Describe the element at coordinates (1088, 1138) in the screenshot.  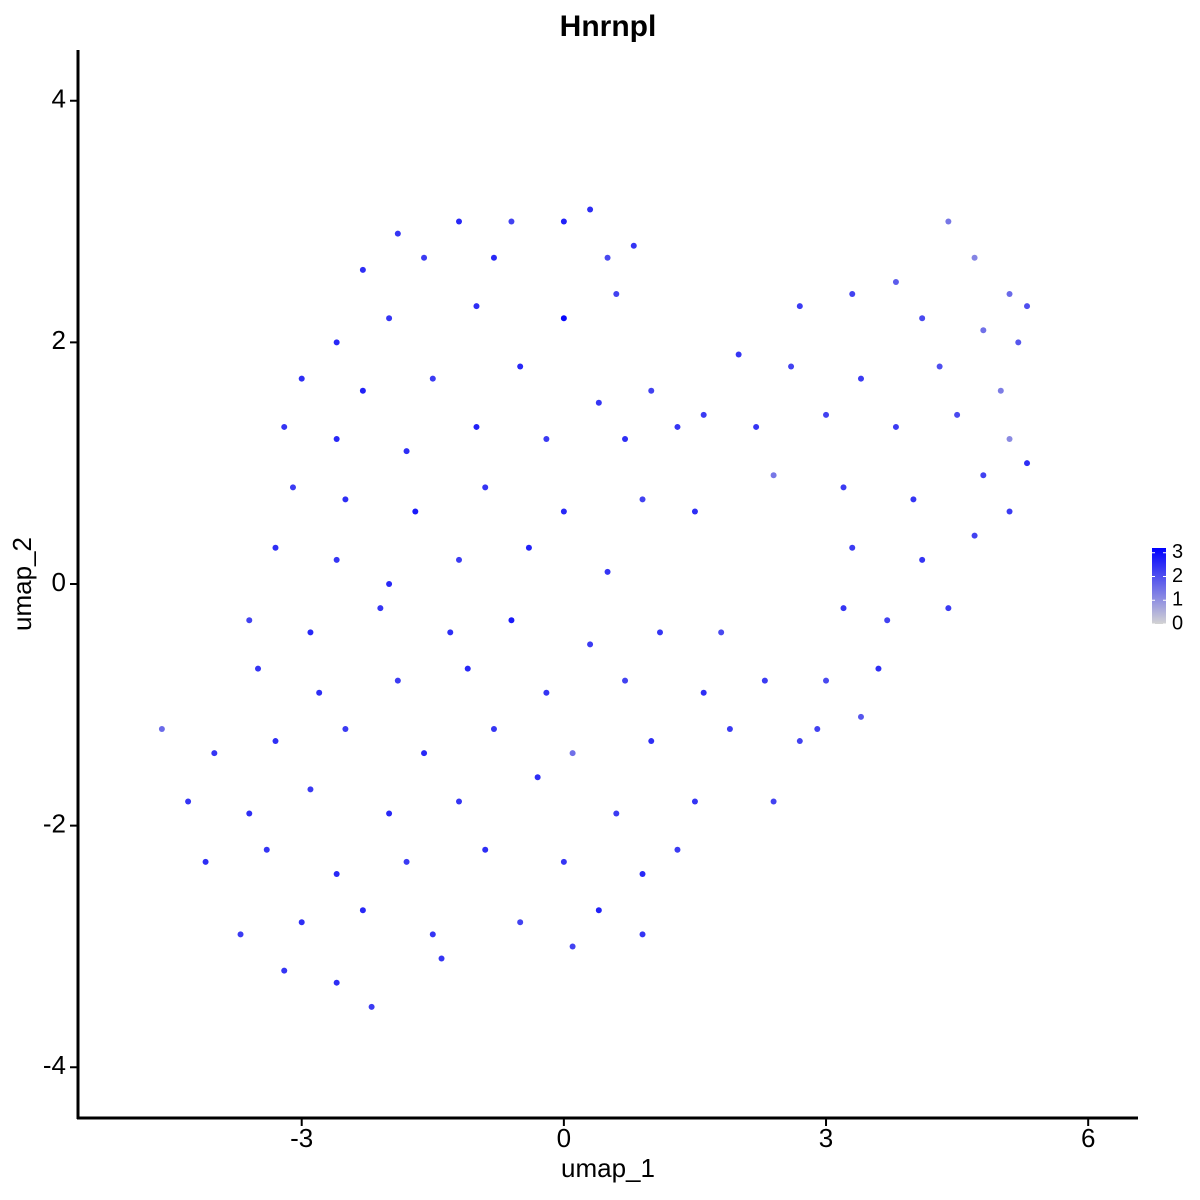
I see `x-tick-label: 6` at that location.